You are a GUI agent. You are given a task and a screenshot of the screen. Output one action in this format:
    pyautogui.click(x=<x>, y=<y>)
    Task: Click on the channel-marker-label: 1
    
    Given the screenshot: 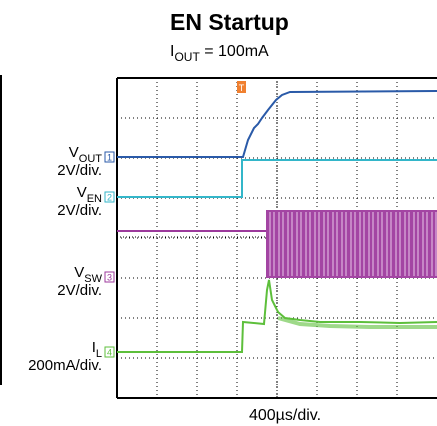 What is the action you would take?
    pyautogui.click(x=109, y=158)
    